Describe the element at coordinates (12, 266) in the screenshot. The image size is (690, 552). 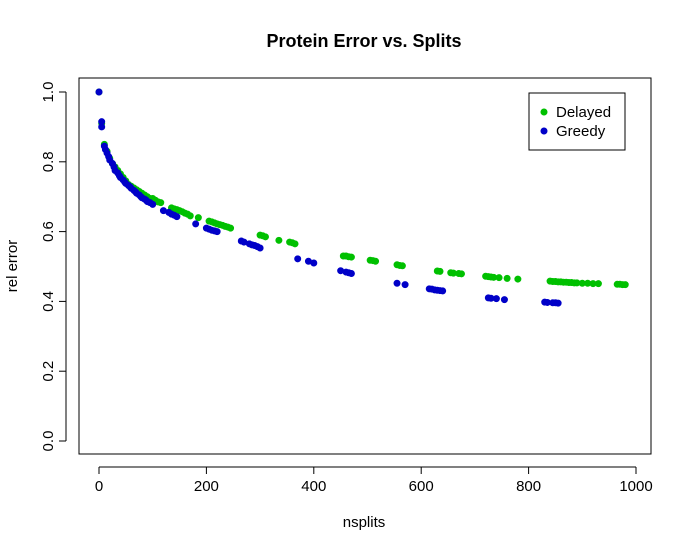
I see `y-axis-label: rel error` at that location.